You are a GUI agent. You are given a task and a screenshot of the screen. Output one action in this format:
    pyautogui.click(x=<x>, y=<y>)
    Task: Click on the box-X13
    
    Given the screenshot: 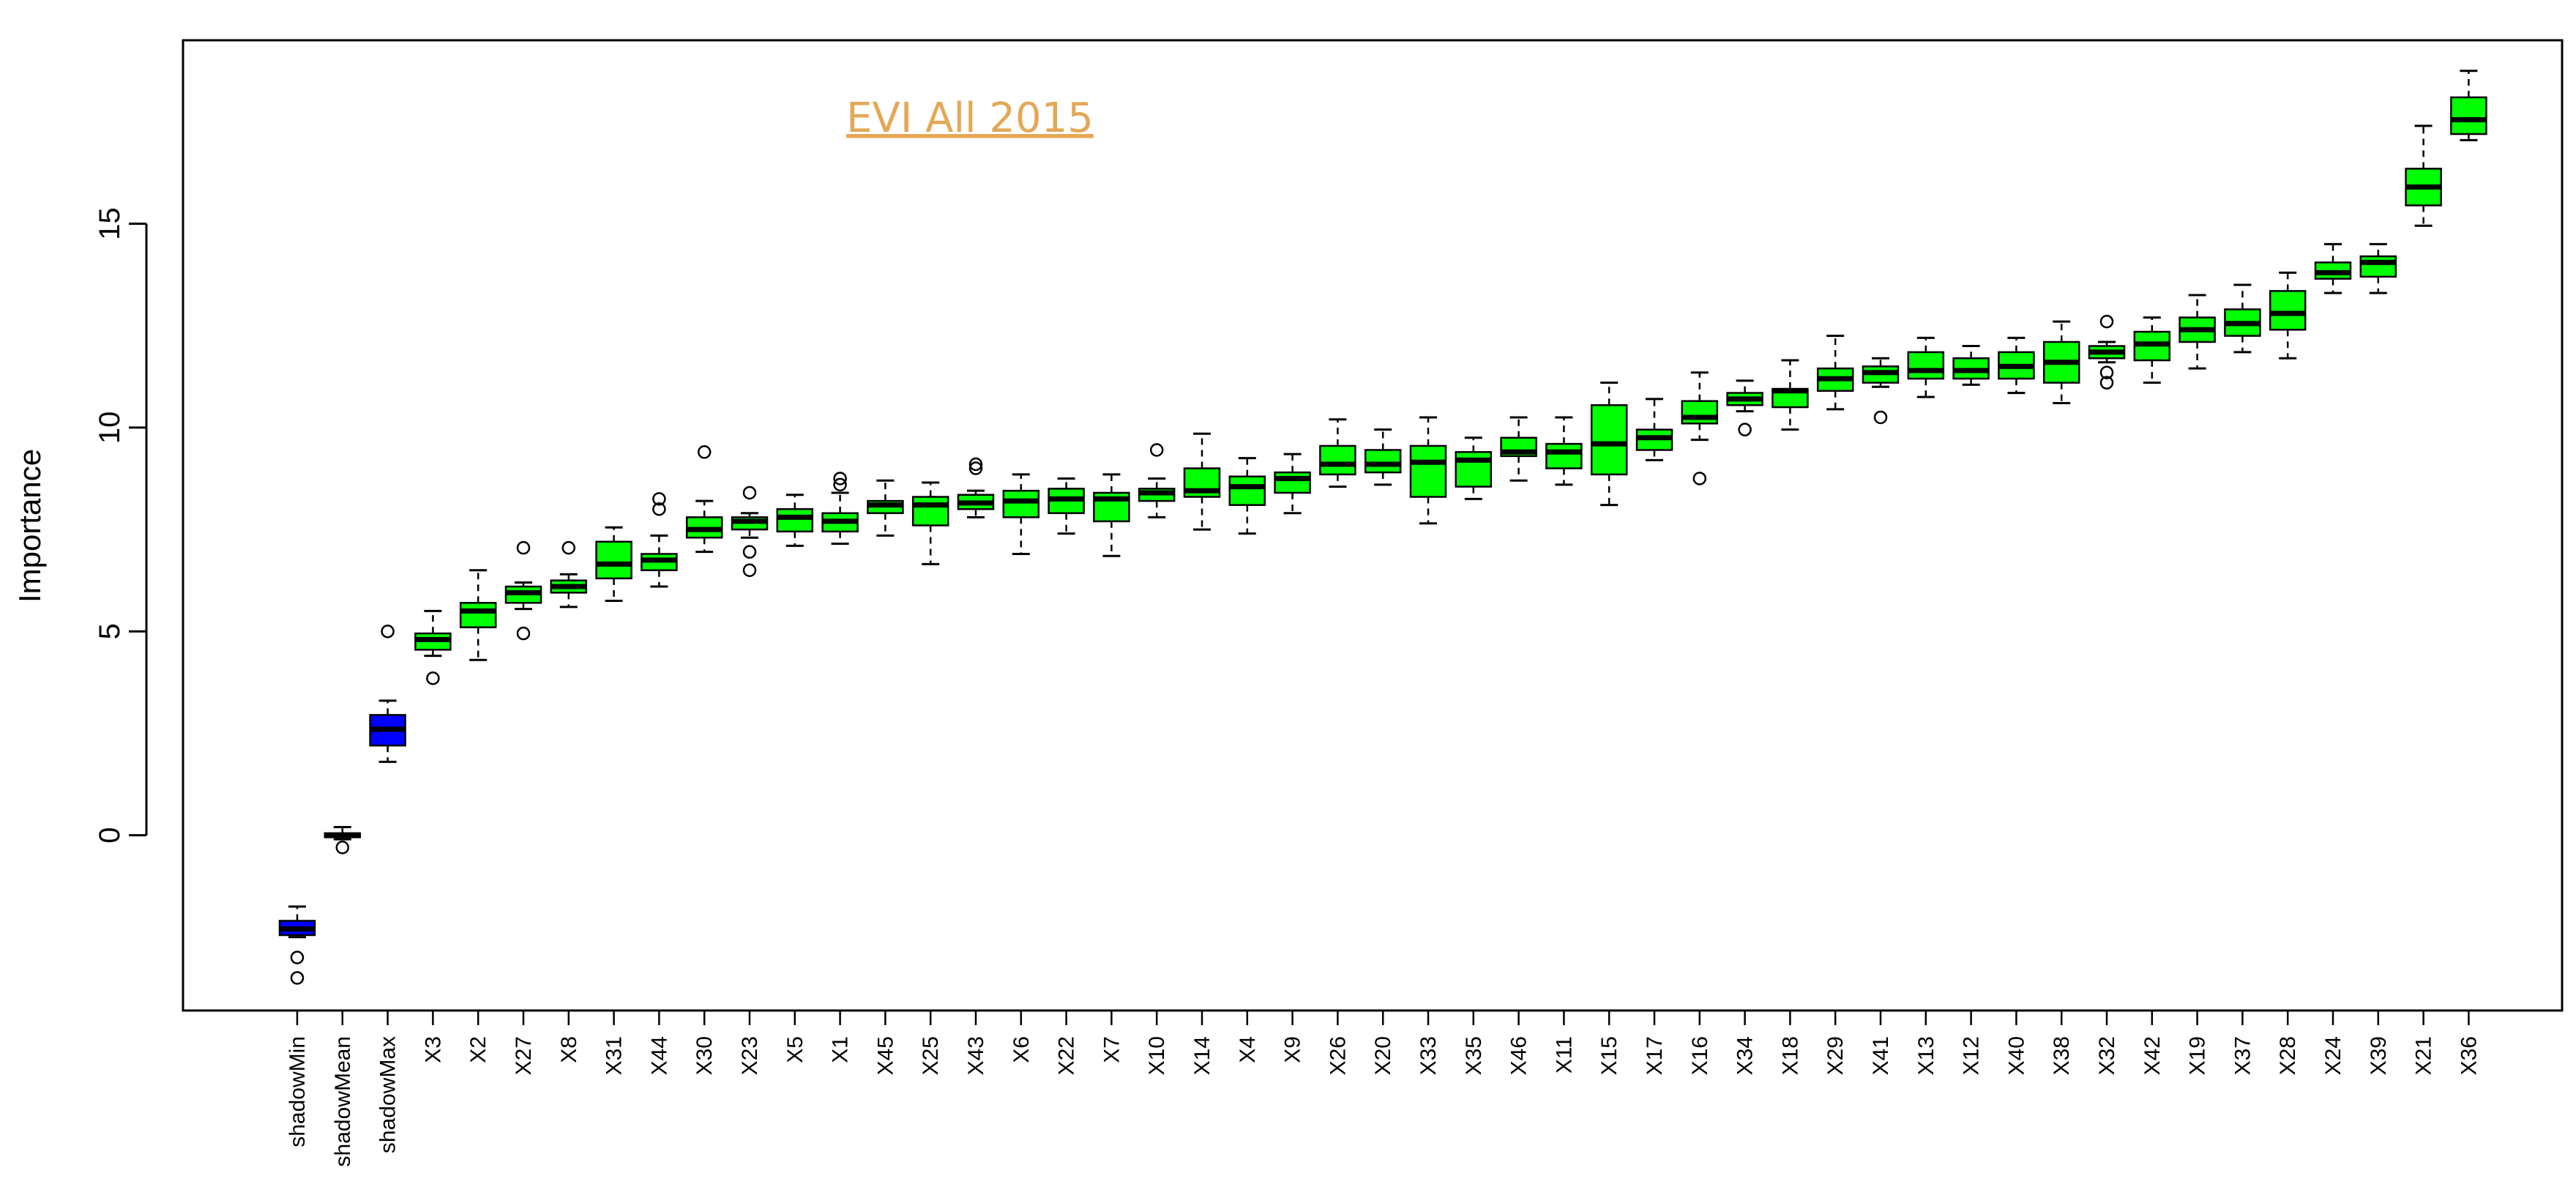 What is the action you would take?
    pyautogui.click(x=1926, y=367)
    